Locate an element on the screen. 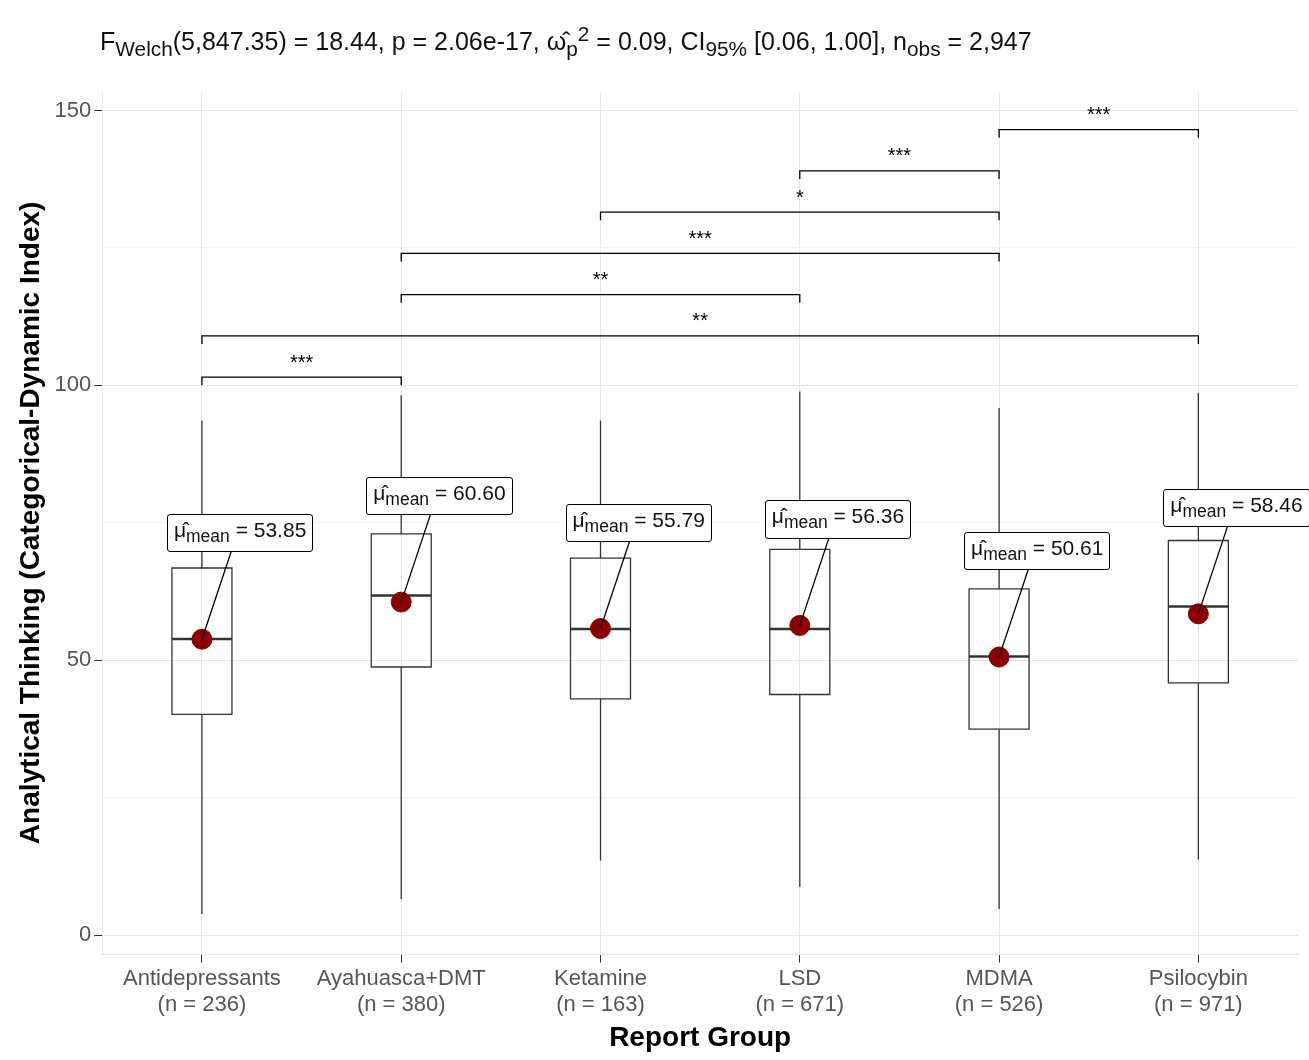 This screenshot has height=1060, width=1309. annotation: * is located at coordinates (799, 196).